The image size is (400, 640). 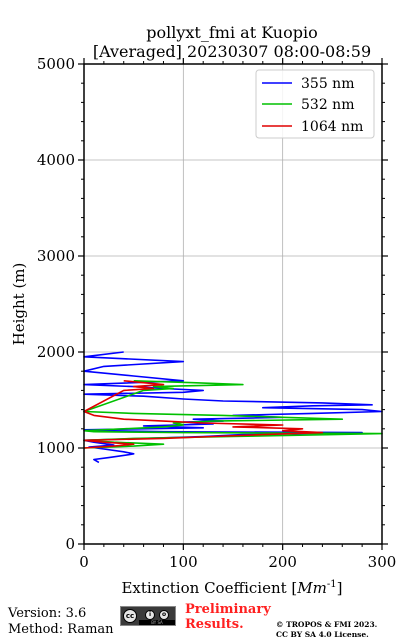 I want to click on y-tick-label: 4000, so click(x=56, y=160).